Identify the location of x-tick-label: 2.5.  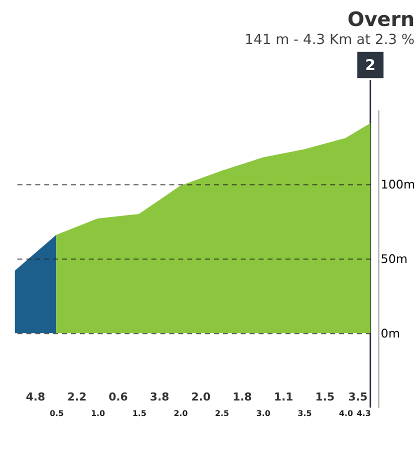
(222, 413).